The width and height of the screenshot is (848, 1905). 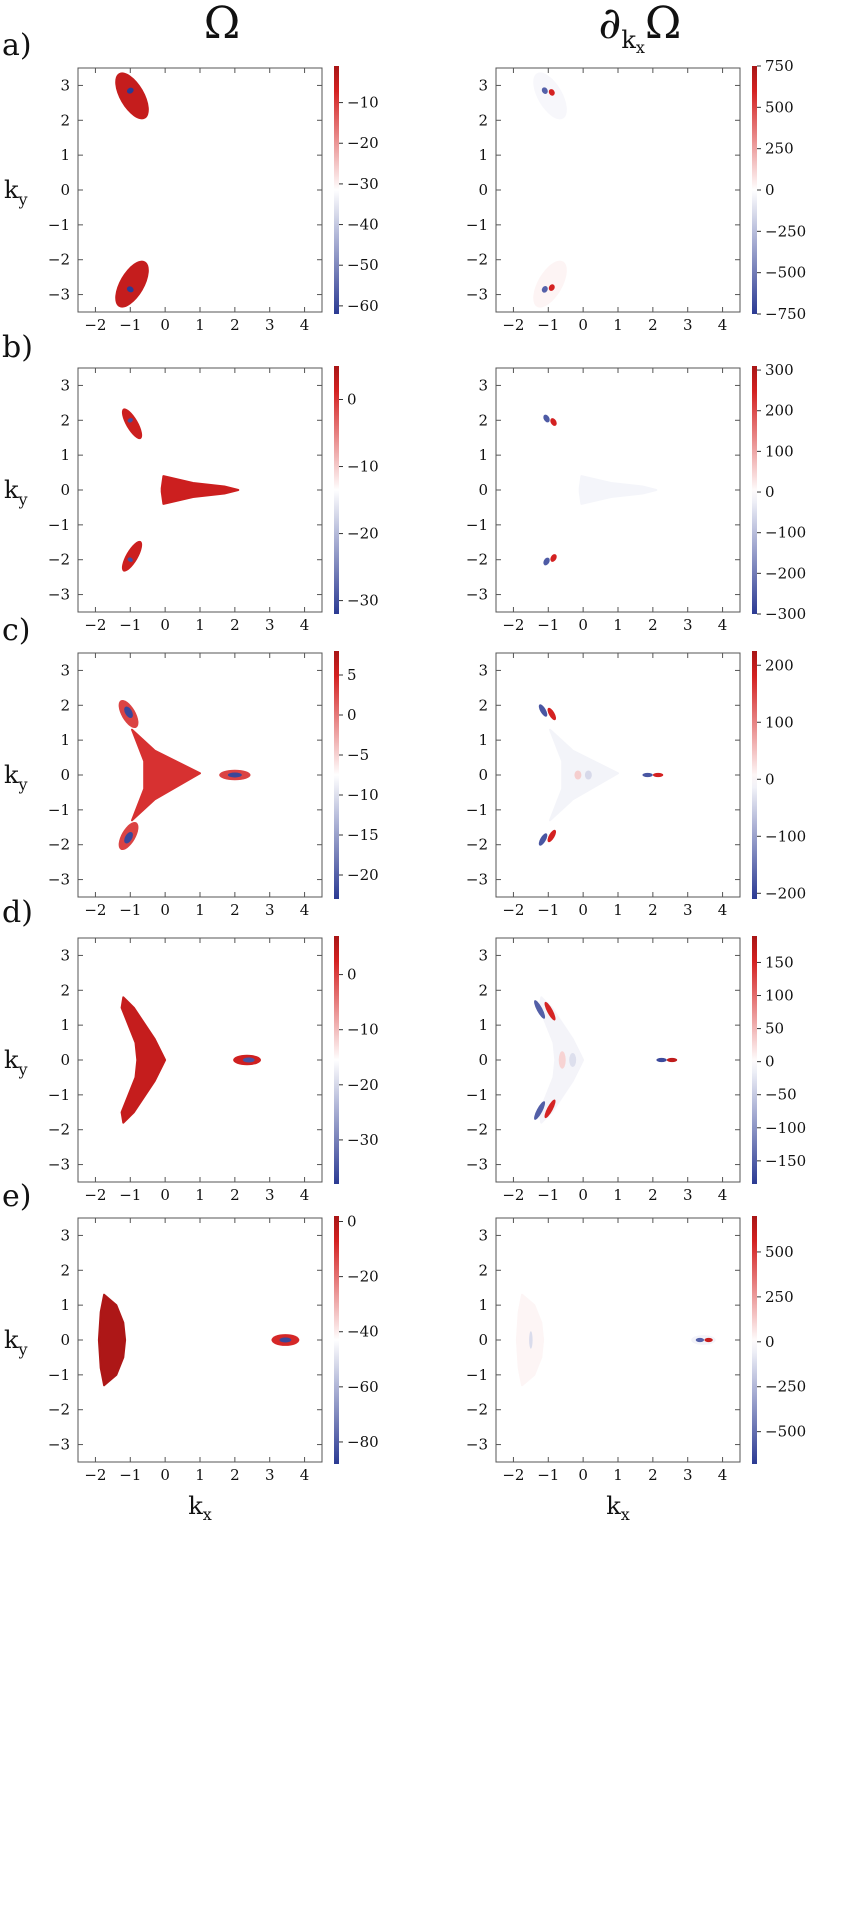 What do you see at coordinates (779, 962) in the screenshot?
I see `panel-d-derivative-colorbar-label: 150` at bounding box center [779, 962].